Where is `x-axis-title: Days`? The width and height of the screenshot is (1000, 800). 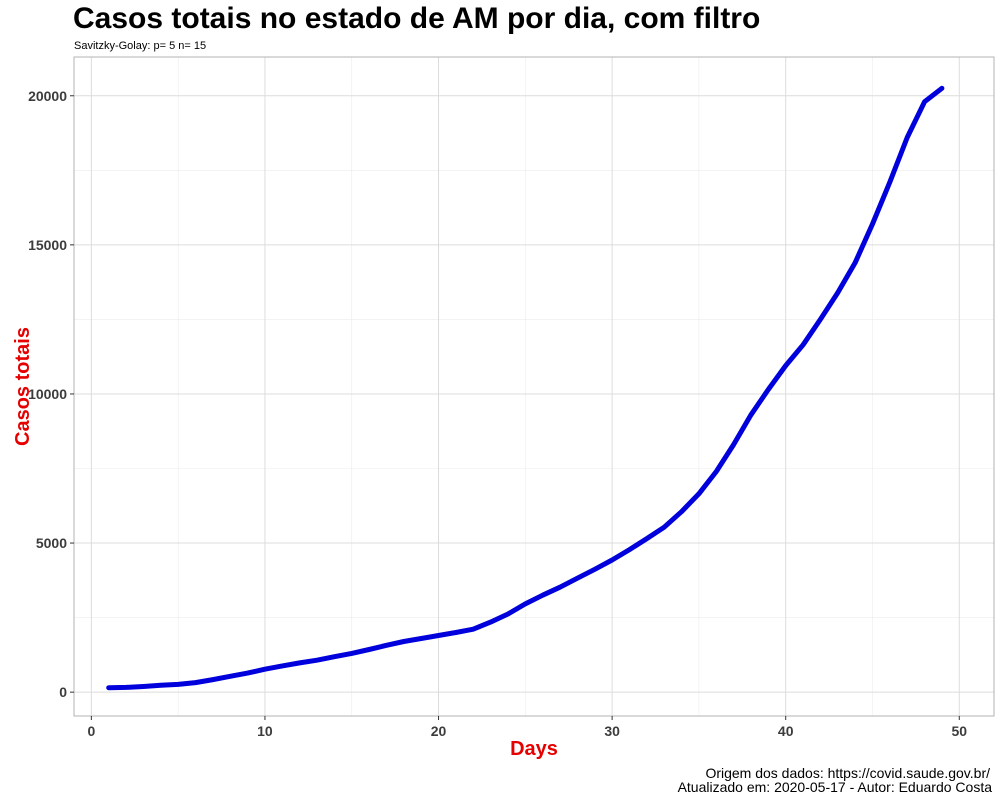 x-axis-title: Days is located at coordinates (534, 749).